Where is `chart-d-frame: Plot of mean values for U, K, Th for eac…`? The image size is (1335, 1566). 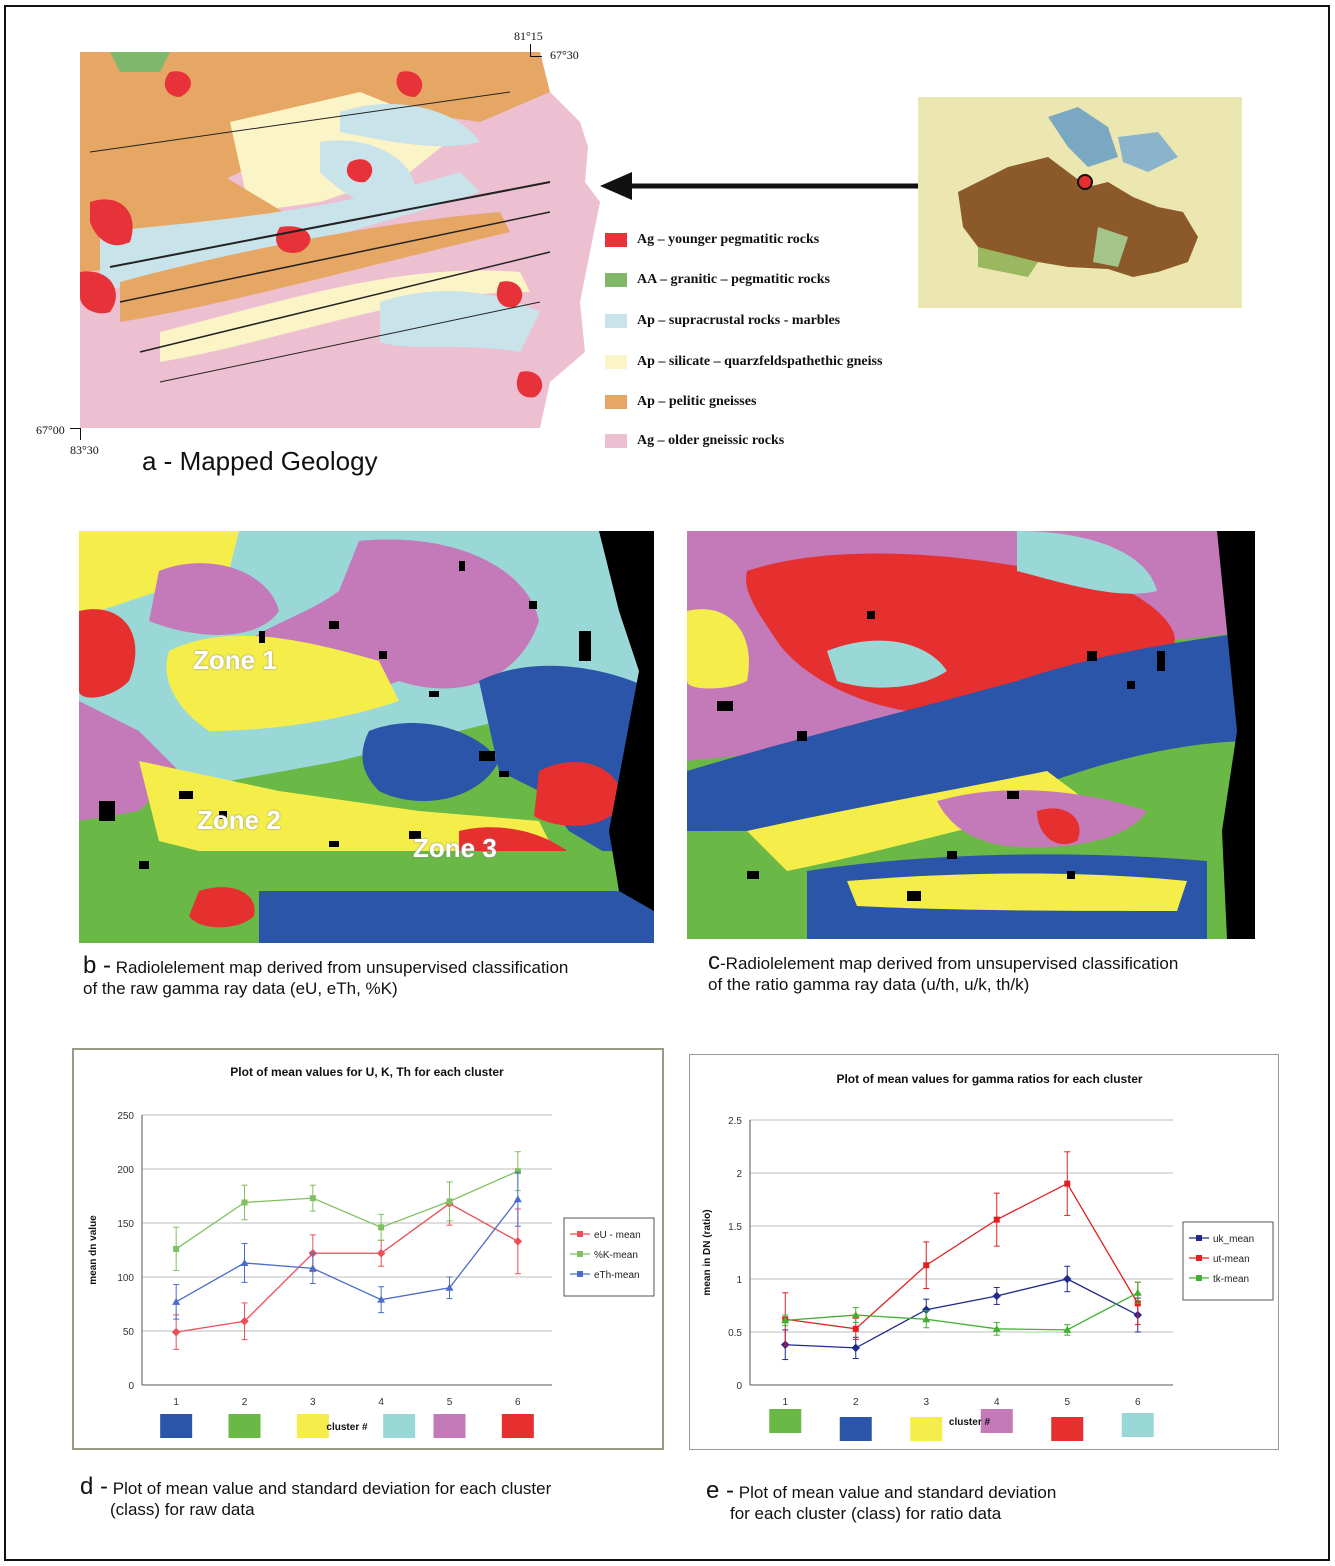
chart-d-frame: Plot of mean values for U, K, Th for eac… is located at coordinates (368, 1249).